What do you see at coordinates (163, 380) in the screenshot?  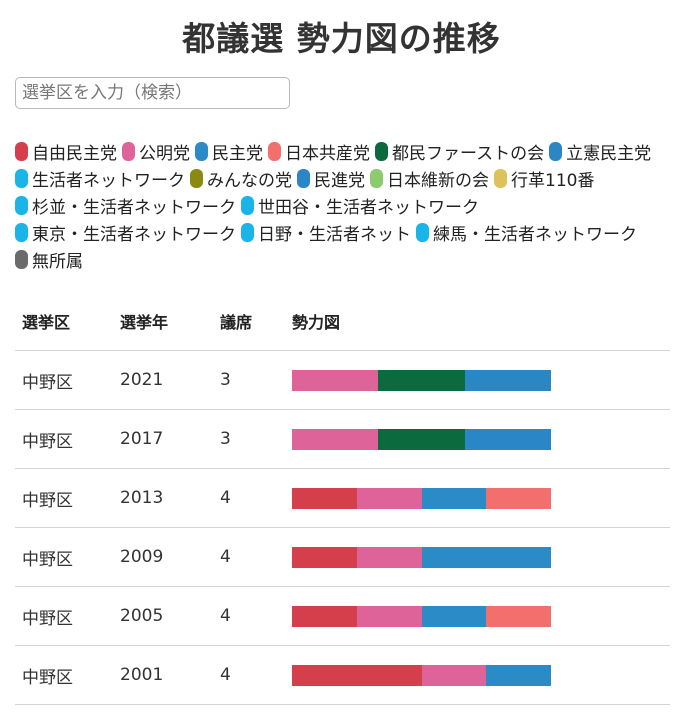 I see `year-cell: 2021` at bounding box center [163, 380].